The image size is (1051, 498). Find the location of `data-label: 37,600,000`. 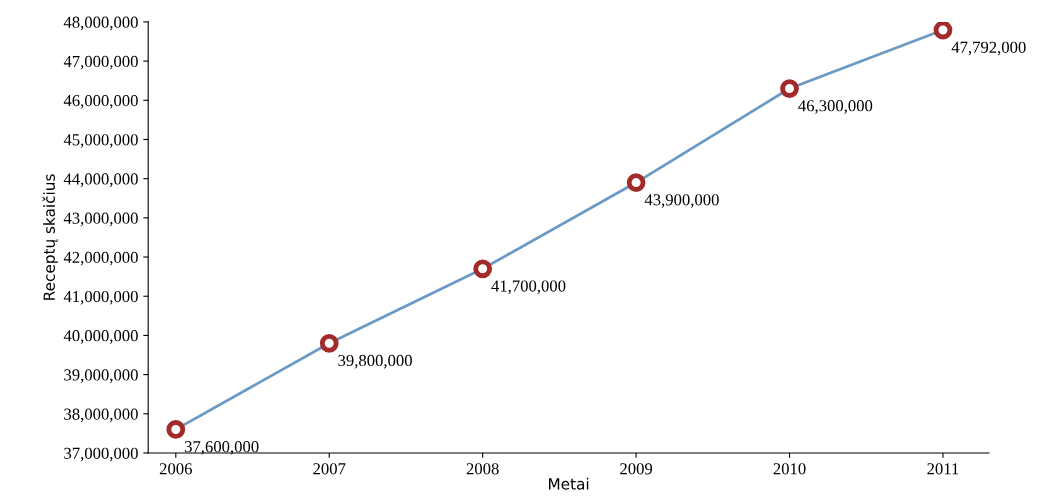

data-label: 37,600,000 is located at coordinates (221, 448).